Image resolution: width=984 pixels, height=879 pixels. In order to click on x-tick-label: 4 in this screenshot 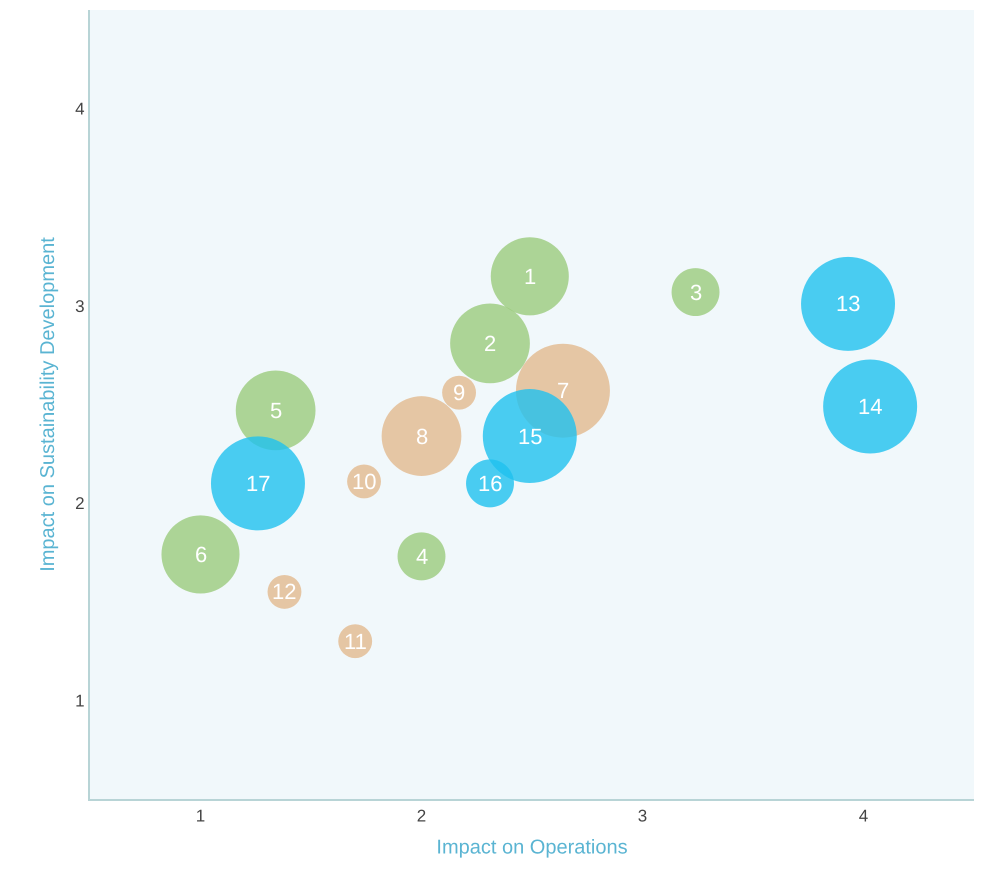, I will do `click(863, 816)`.